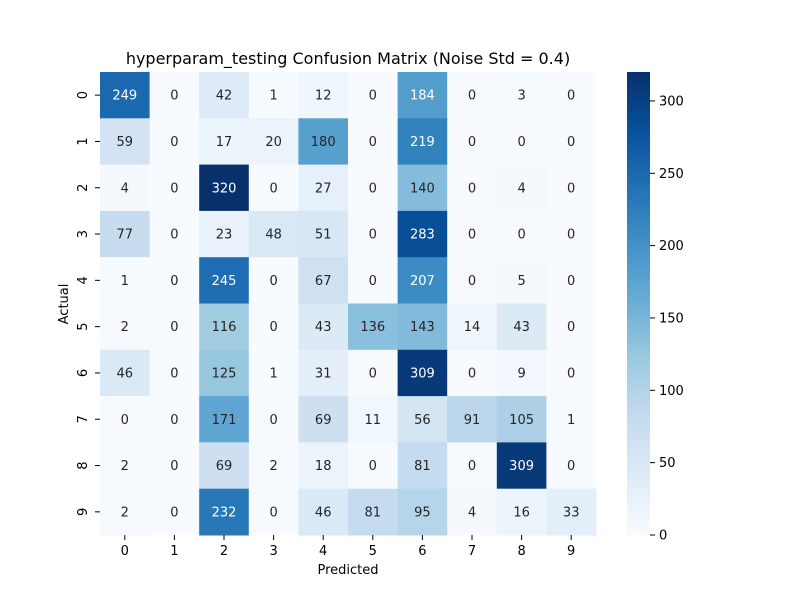  What do you see at coordinates (273, 235) in the screenshot?
I see `cell-value-label: 48` at bounding box center [273, 235].